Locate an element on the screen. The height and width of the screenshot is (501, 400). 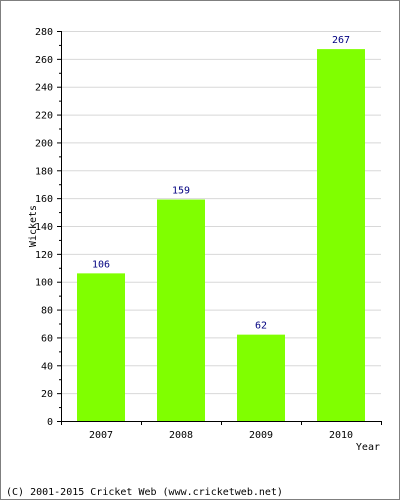
y-tick-label: 260 is located at coordinates (44, 60).